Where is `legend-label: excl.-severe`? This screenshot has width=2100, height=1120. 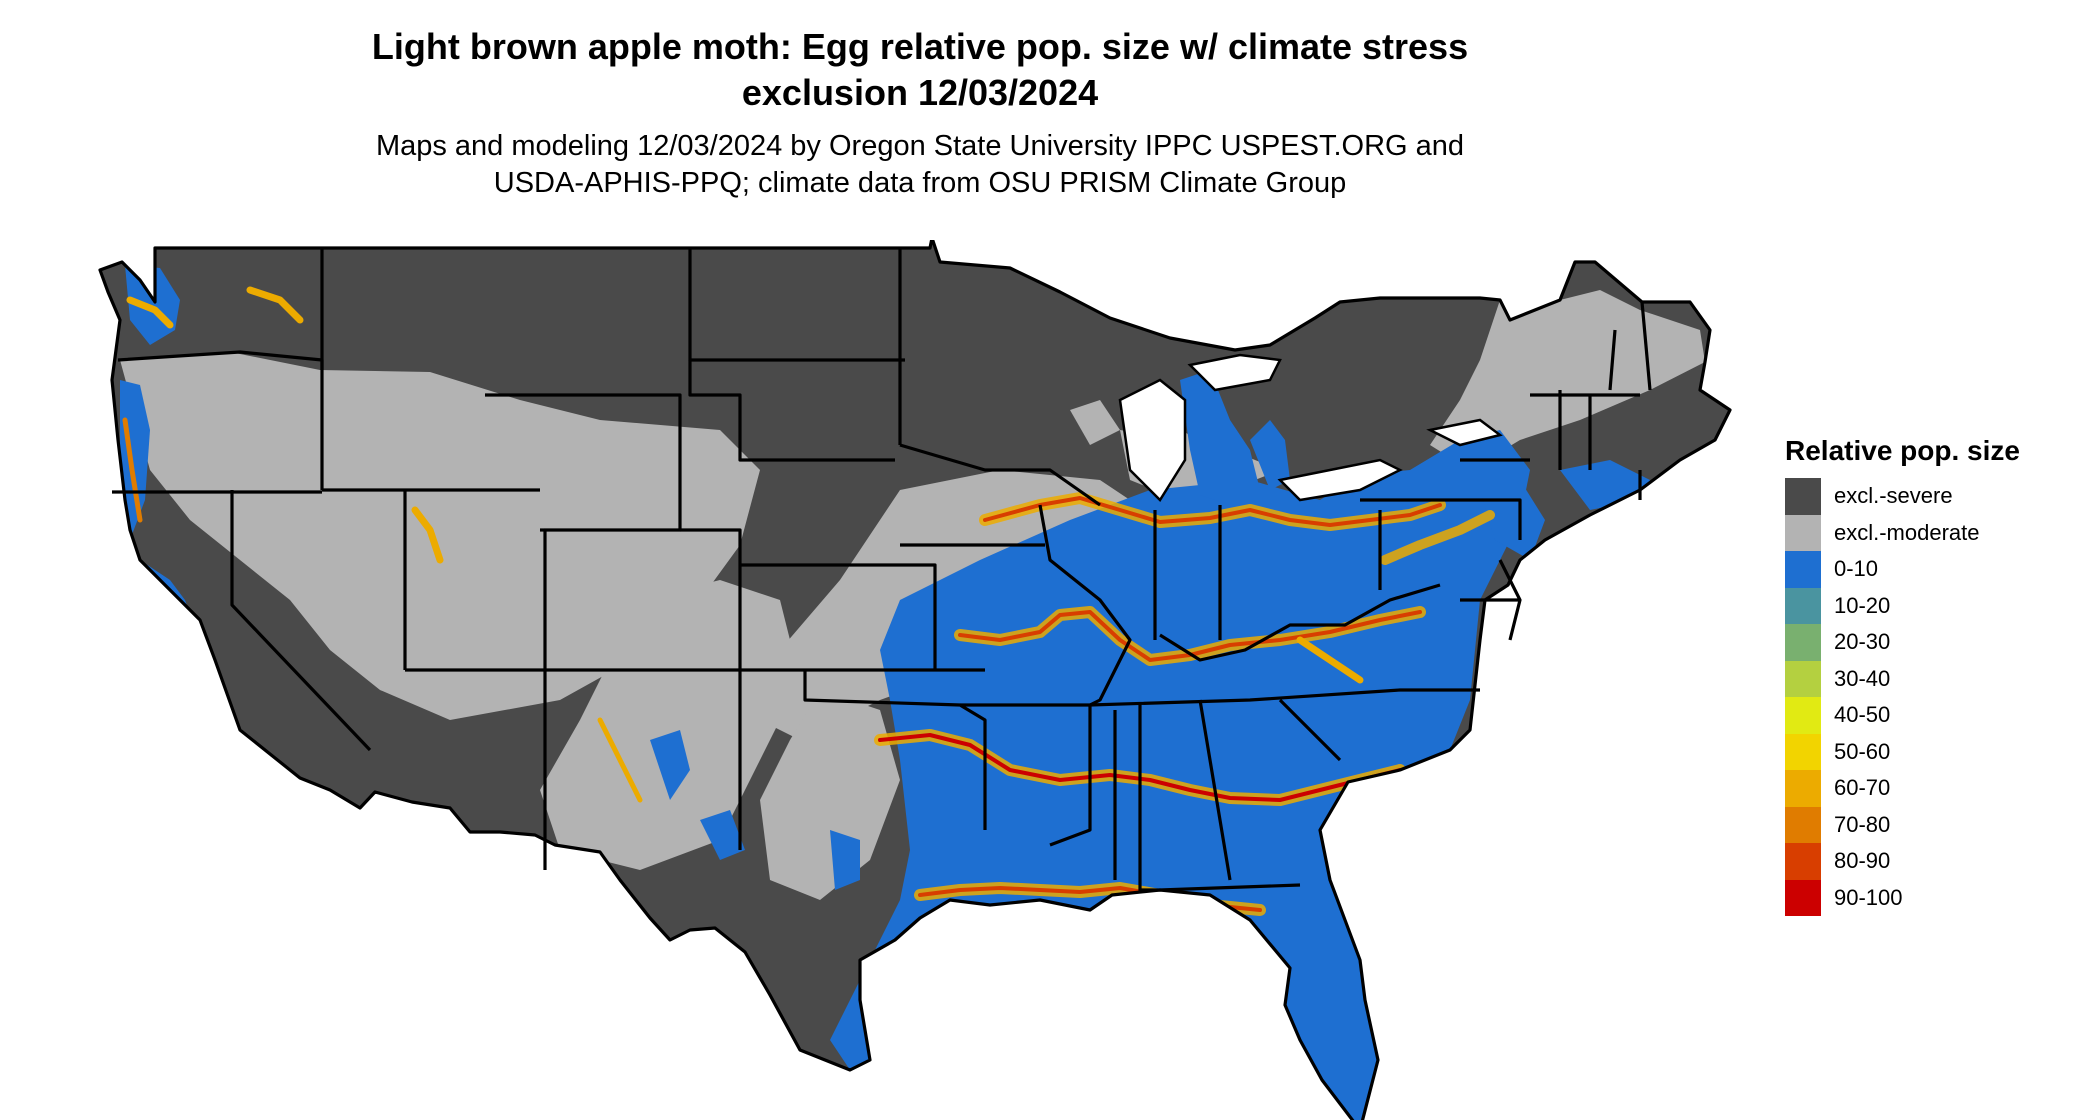 legend-label: excl.-severe is located at coordinates (1893, 496).